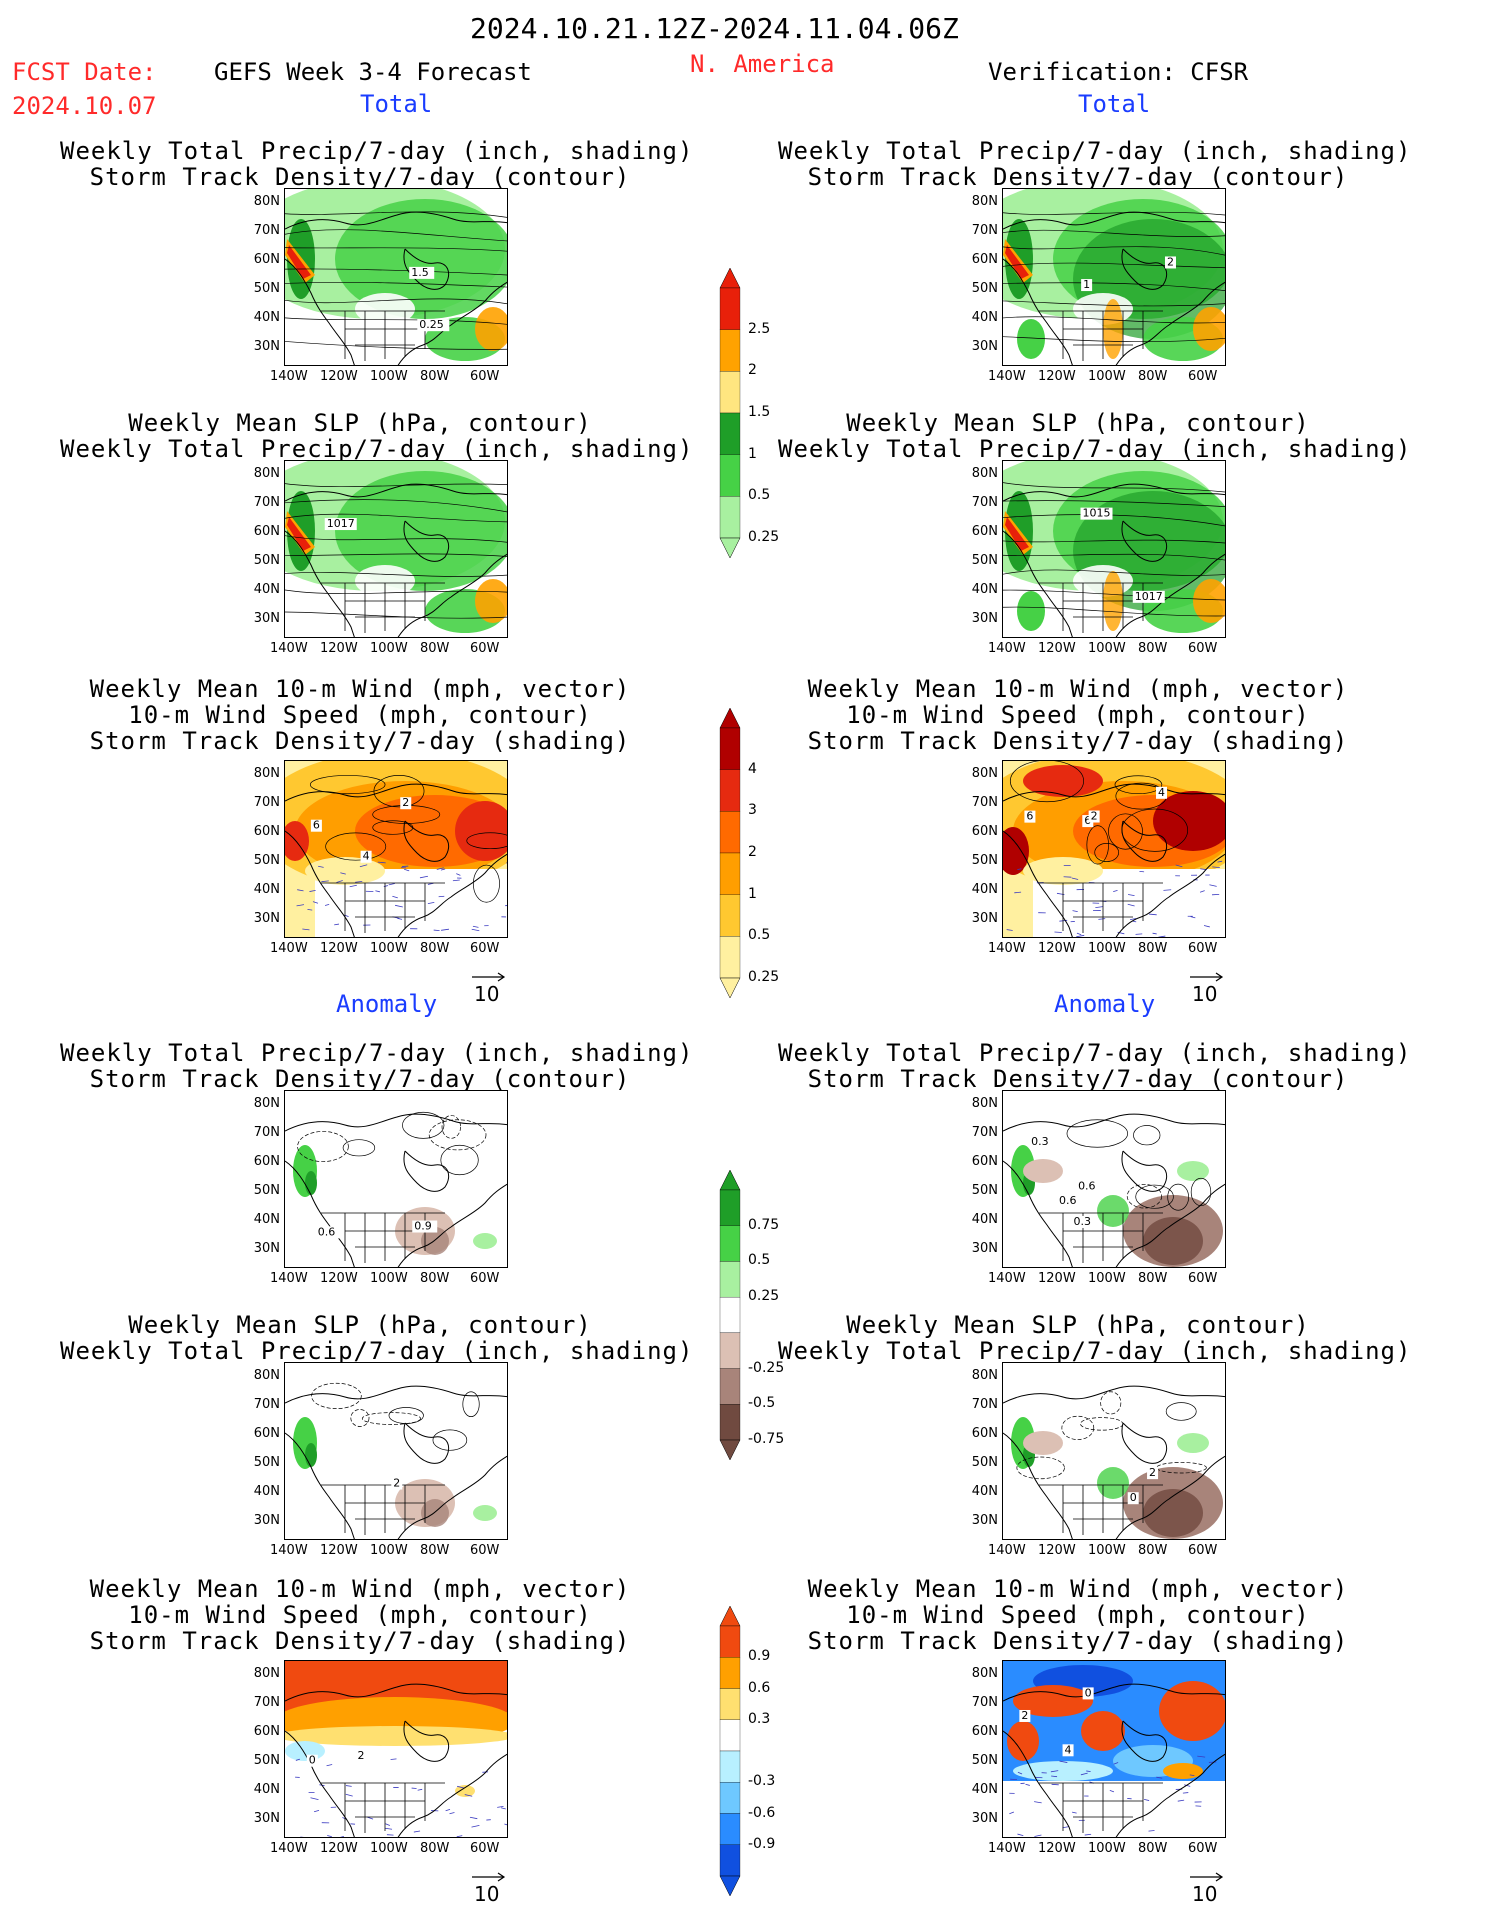 This screenshot has height=1925, width=1487. What do you see at coordinates (759, 495) in the screenshot?
I see `colorbar-label: 0.5` at bounding box center [759, 495].